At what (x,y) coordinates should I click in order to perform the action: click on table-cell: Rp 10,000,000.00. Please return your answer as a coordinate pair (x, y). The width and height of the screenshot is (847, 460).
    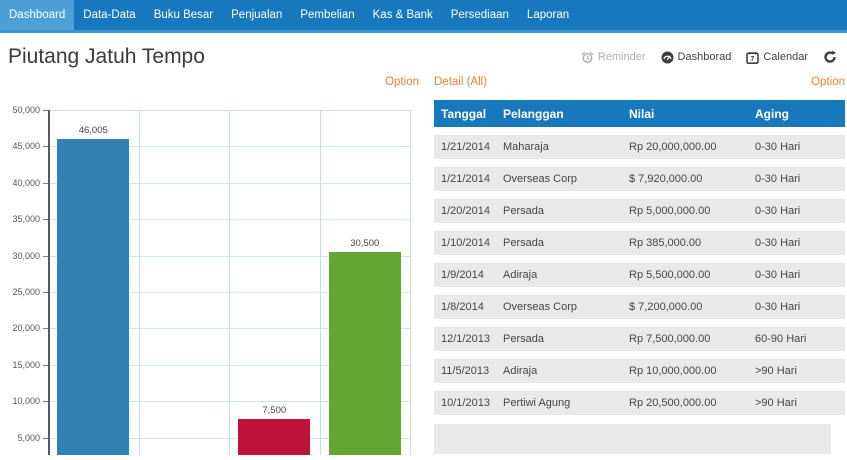
    Looking at the image, I should click on (673, 371).